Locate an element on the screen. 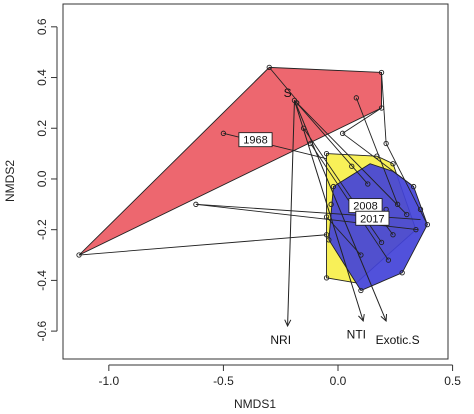 This screenshot has height=414, width=474. annotation-label: 2008 is located at coordinates (365, 207).